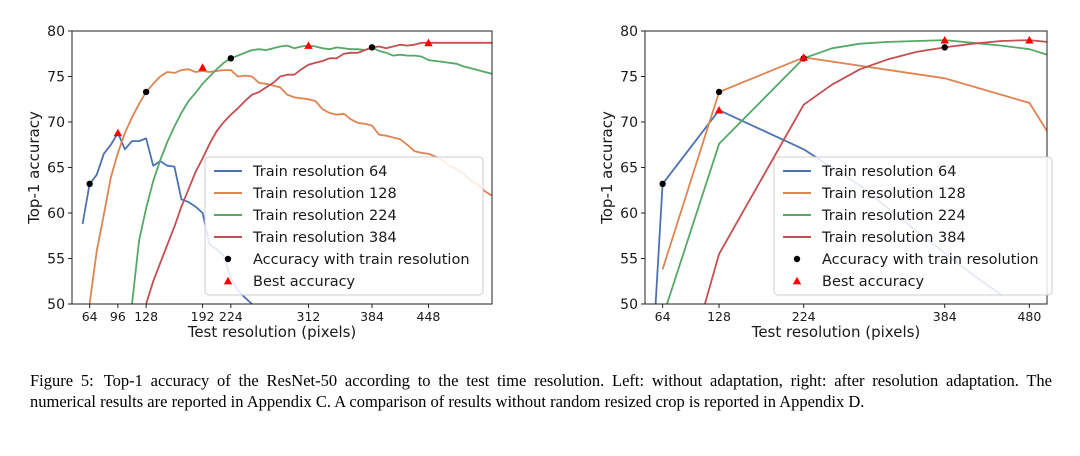 This screenshot has width=1080, height=456. I want to click on caption-label: Figure 5:, so click(62, 380).